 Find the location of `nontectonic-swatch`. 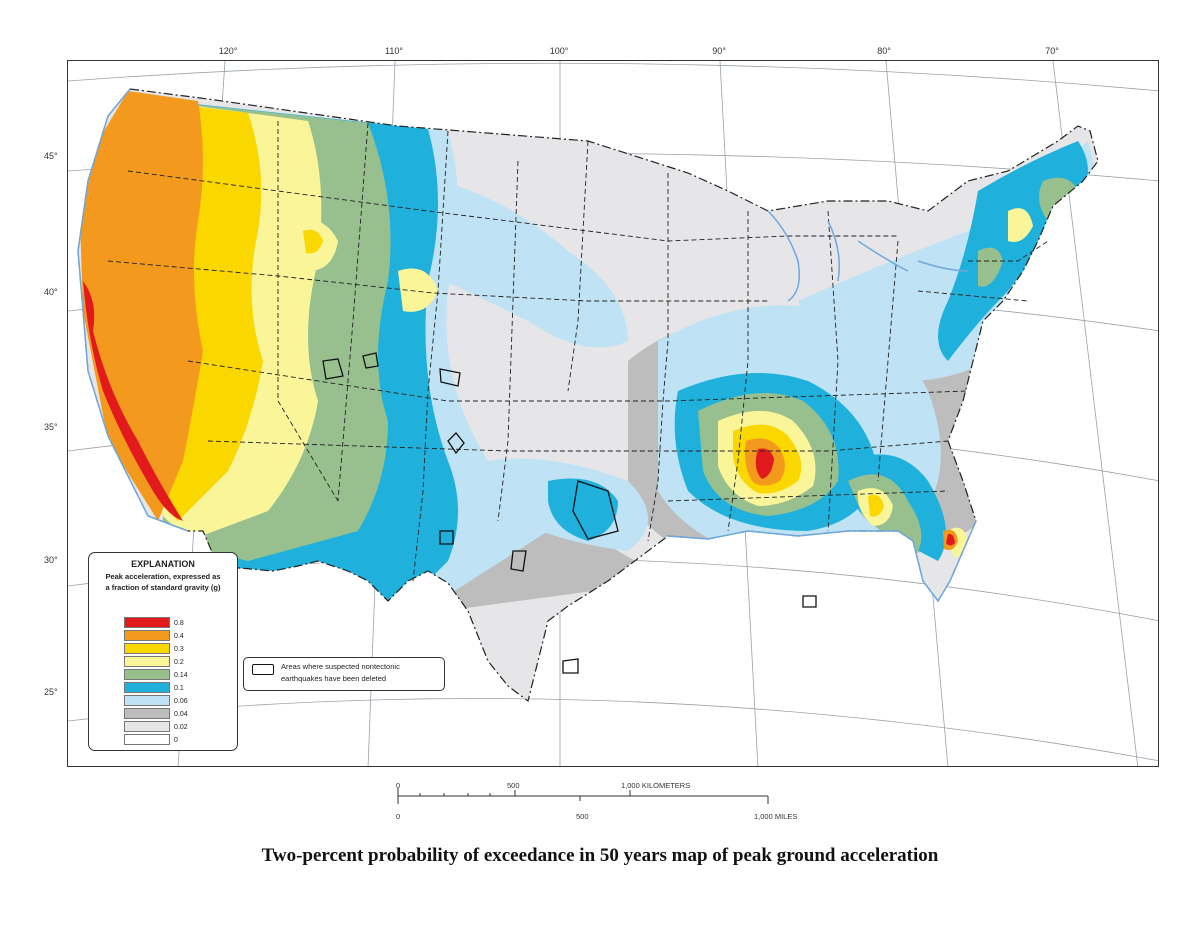

nontectonic-swatch is located at coordinates (263, 669).